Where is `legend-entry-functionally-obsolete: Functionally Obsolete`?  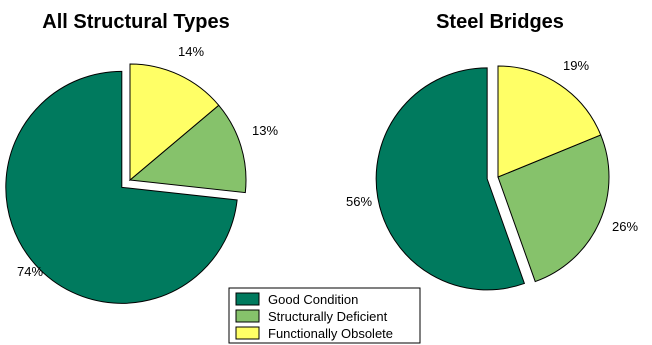 legend-entry-functionally-obsolete: Functionally Obsolete is located at coordinates (314, 333).